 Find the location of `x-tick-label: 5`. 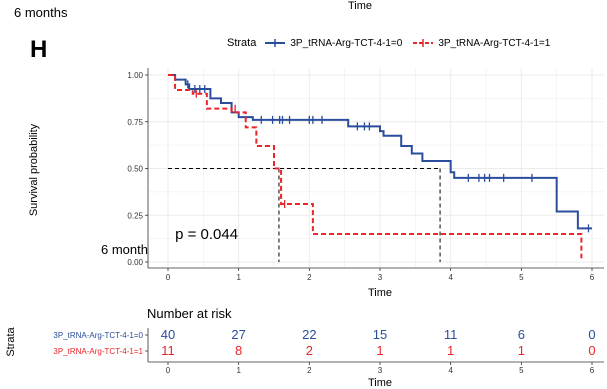

x-tick-label: 5 is located at coordinates (521, 277).